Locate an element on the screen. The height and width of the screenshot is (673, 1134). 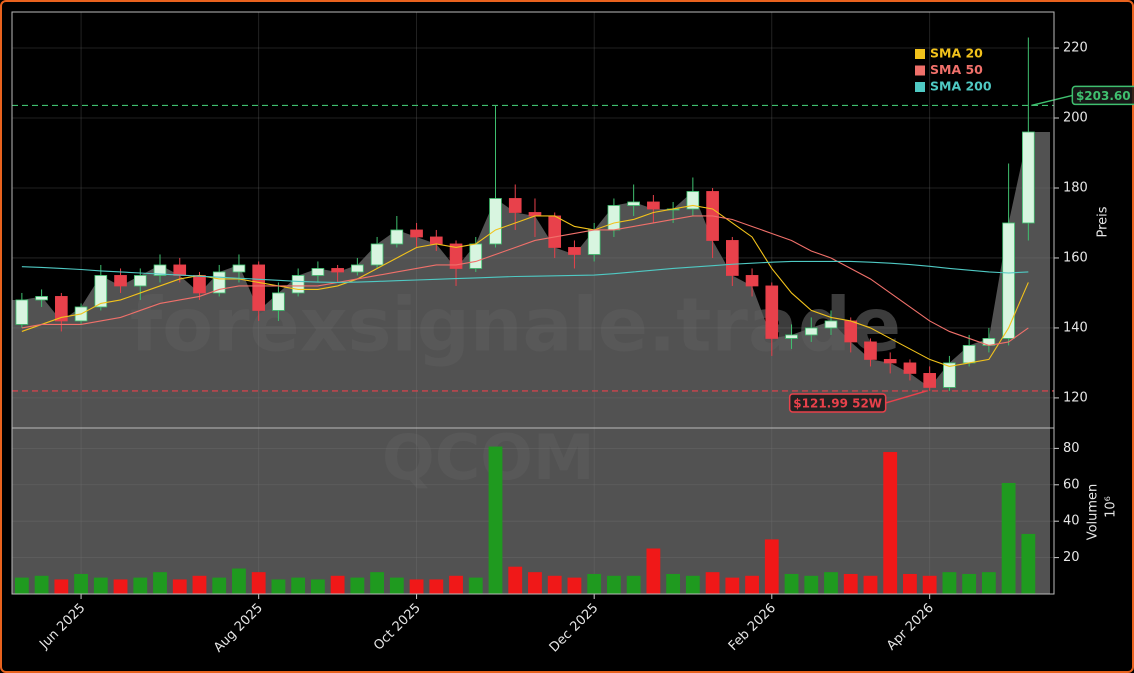
price-axis-label: Preis is located at coordinates (1103, 221).